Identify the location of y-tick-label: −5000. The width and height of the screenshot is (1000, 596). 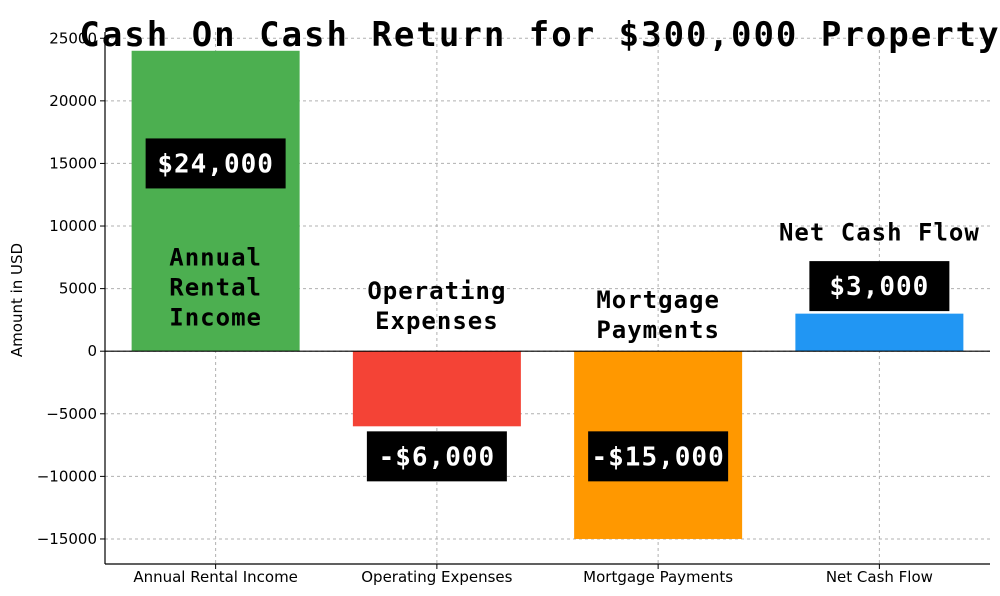
(71, 414).